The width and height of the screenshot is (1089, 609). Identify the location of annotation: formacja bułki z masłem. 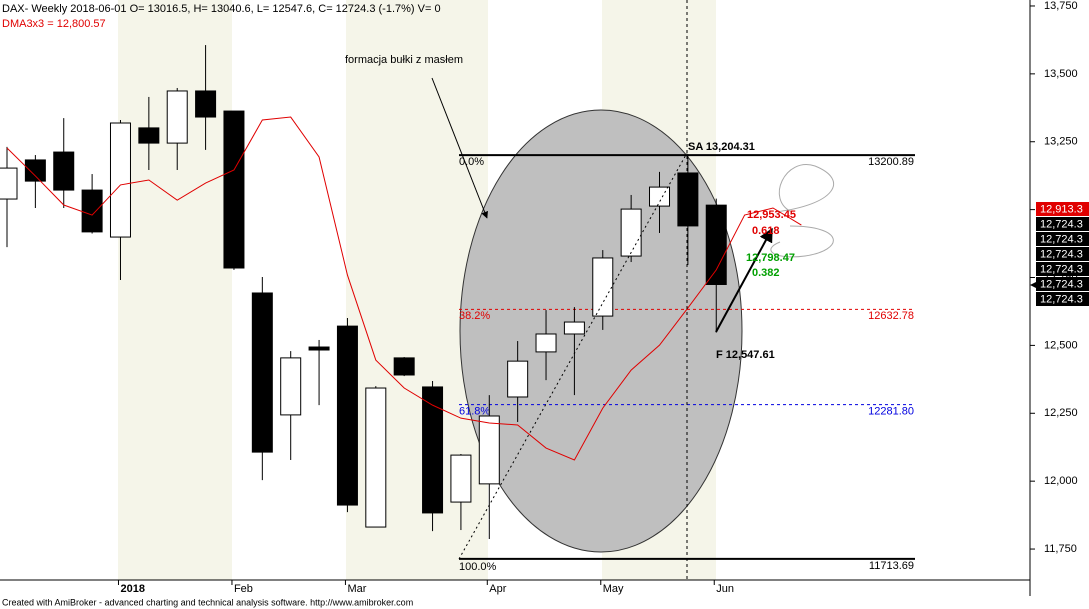
(404, 60).